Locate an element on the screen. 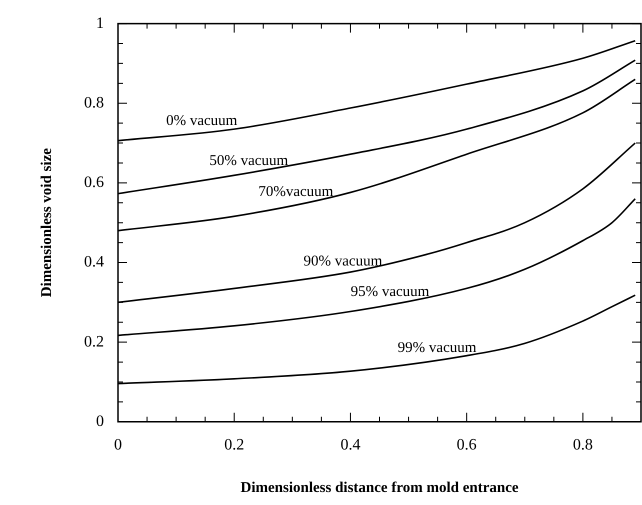  series-label: 99% vacuum is located at coordinates (437, 348).